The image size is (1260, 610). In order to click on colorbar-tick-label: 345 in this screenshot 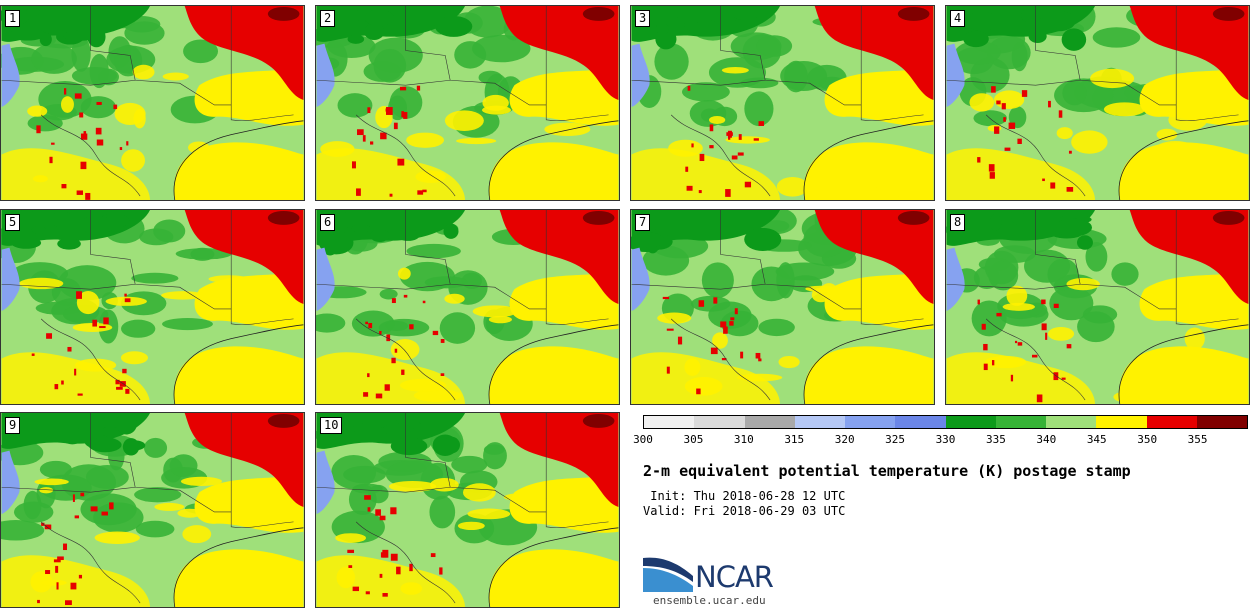, I will do `click(1096, 439)`.